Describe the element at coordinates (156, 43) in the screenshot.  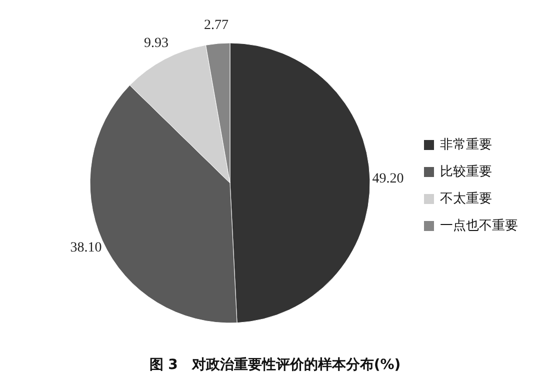
I see `data-label: 9.93` at that location.